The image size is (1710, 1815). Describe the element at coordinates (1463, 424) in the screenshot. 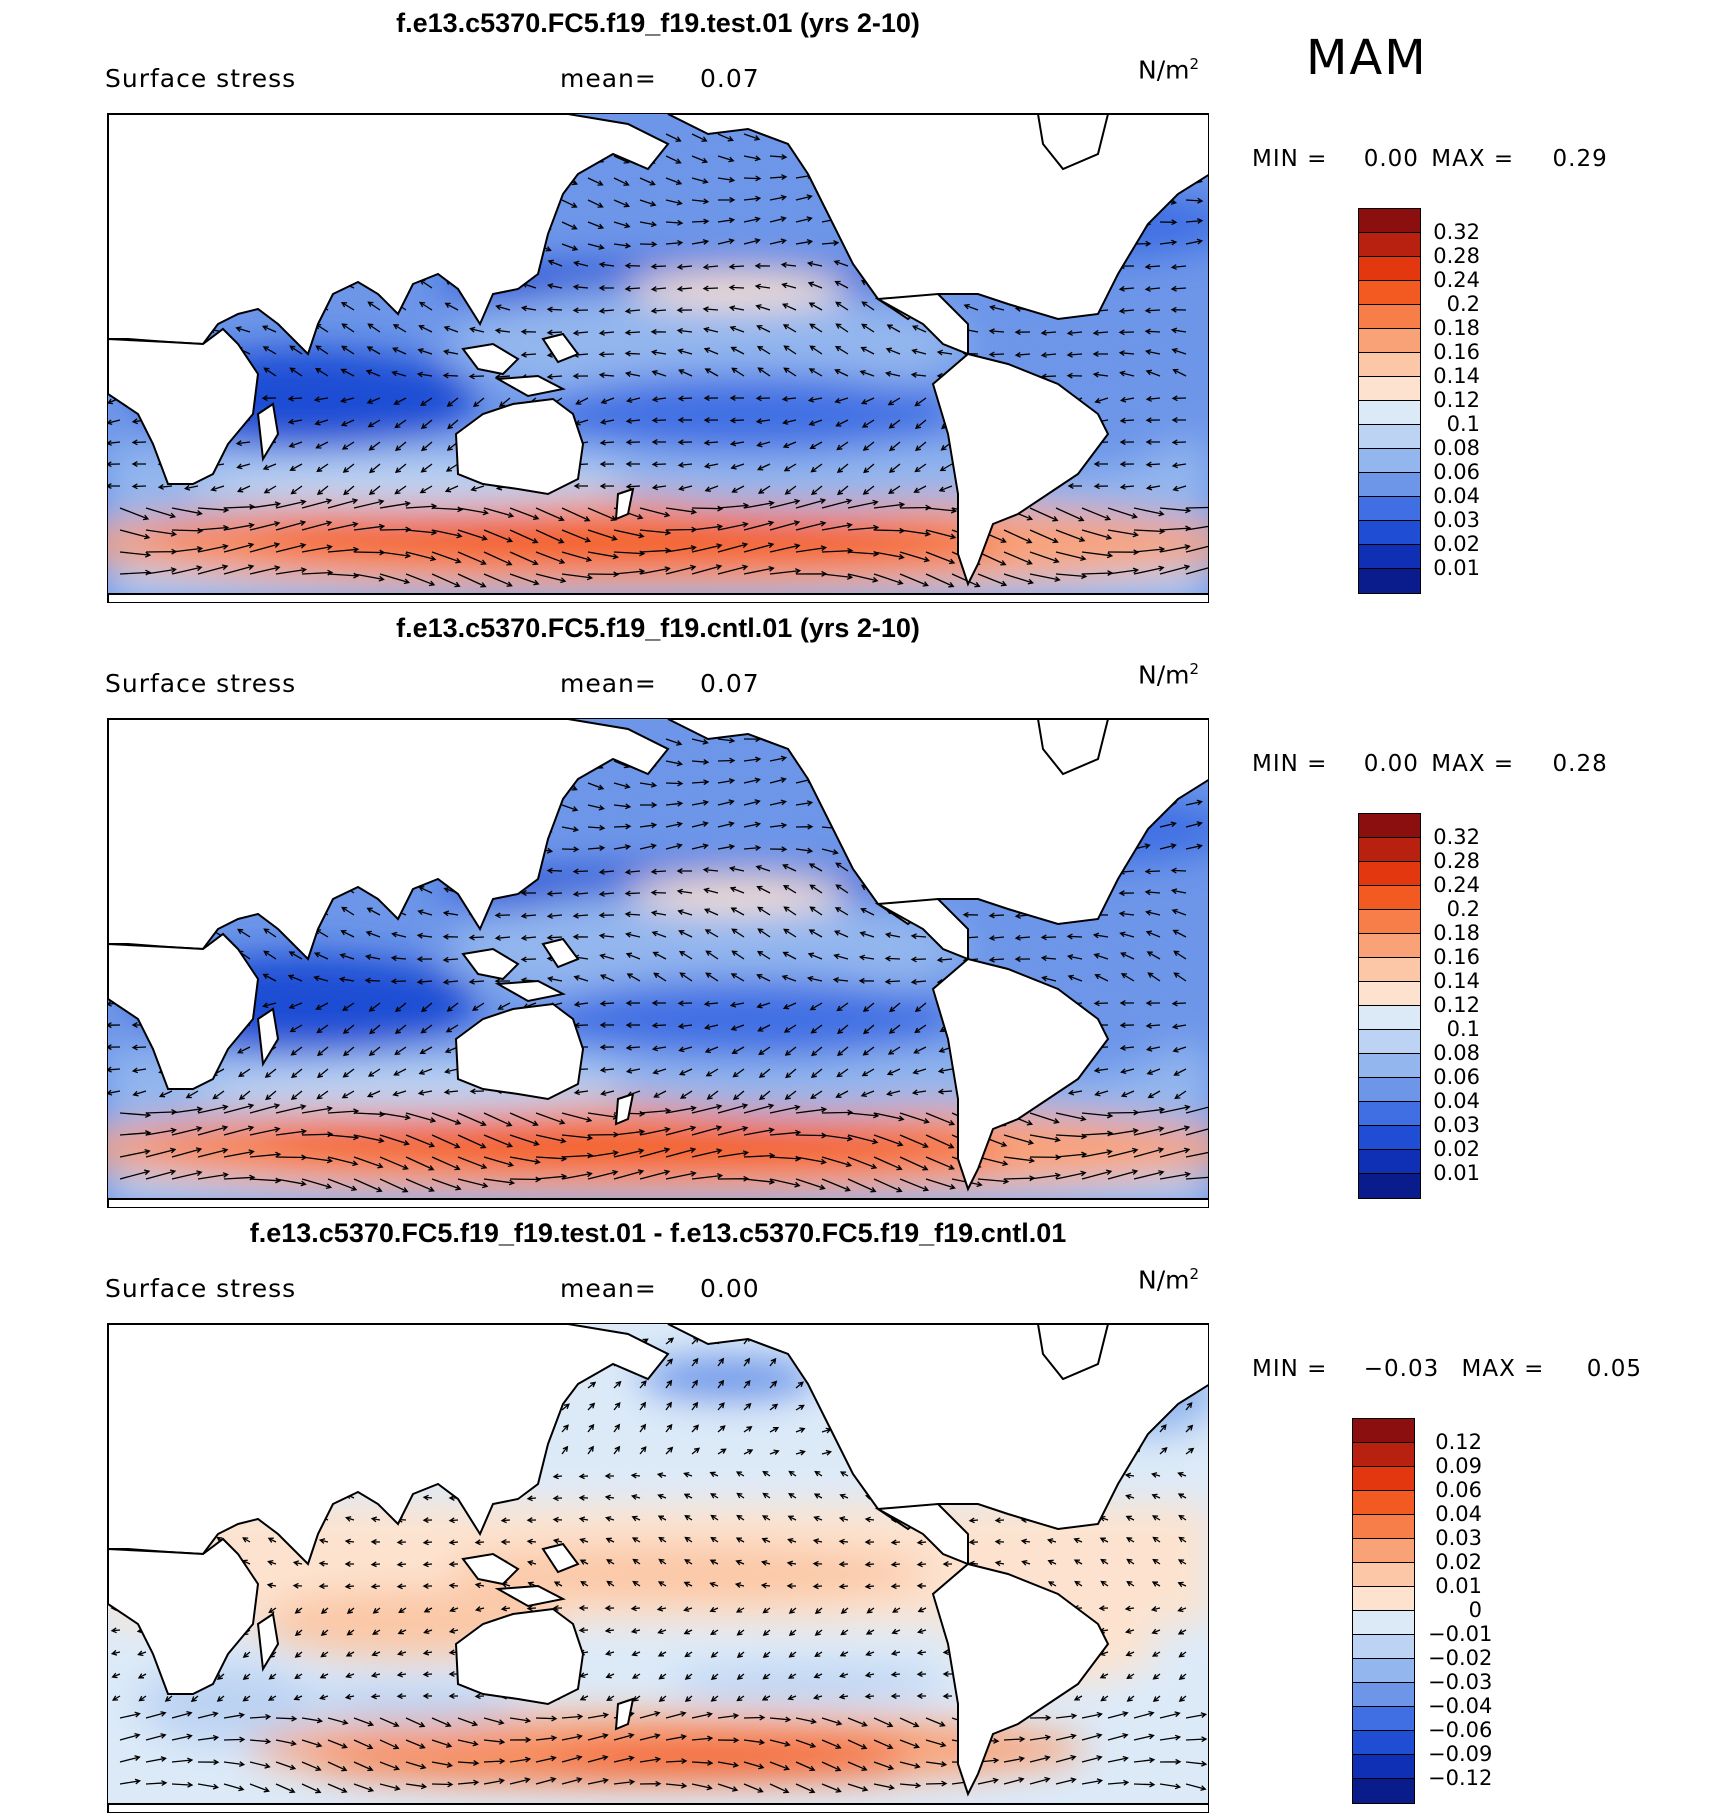

I see `colorbar-tick-label: 0.1` at that location.